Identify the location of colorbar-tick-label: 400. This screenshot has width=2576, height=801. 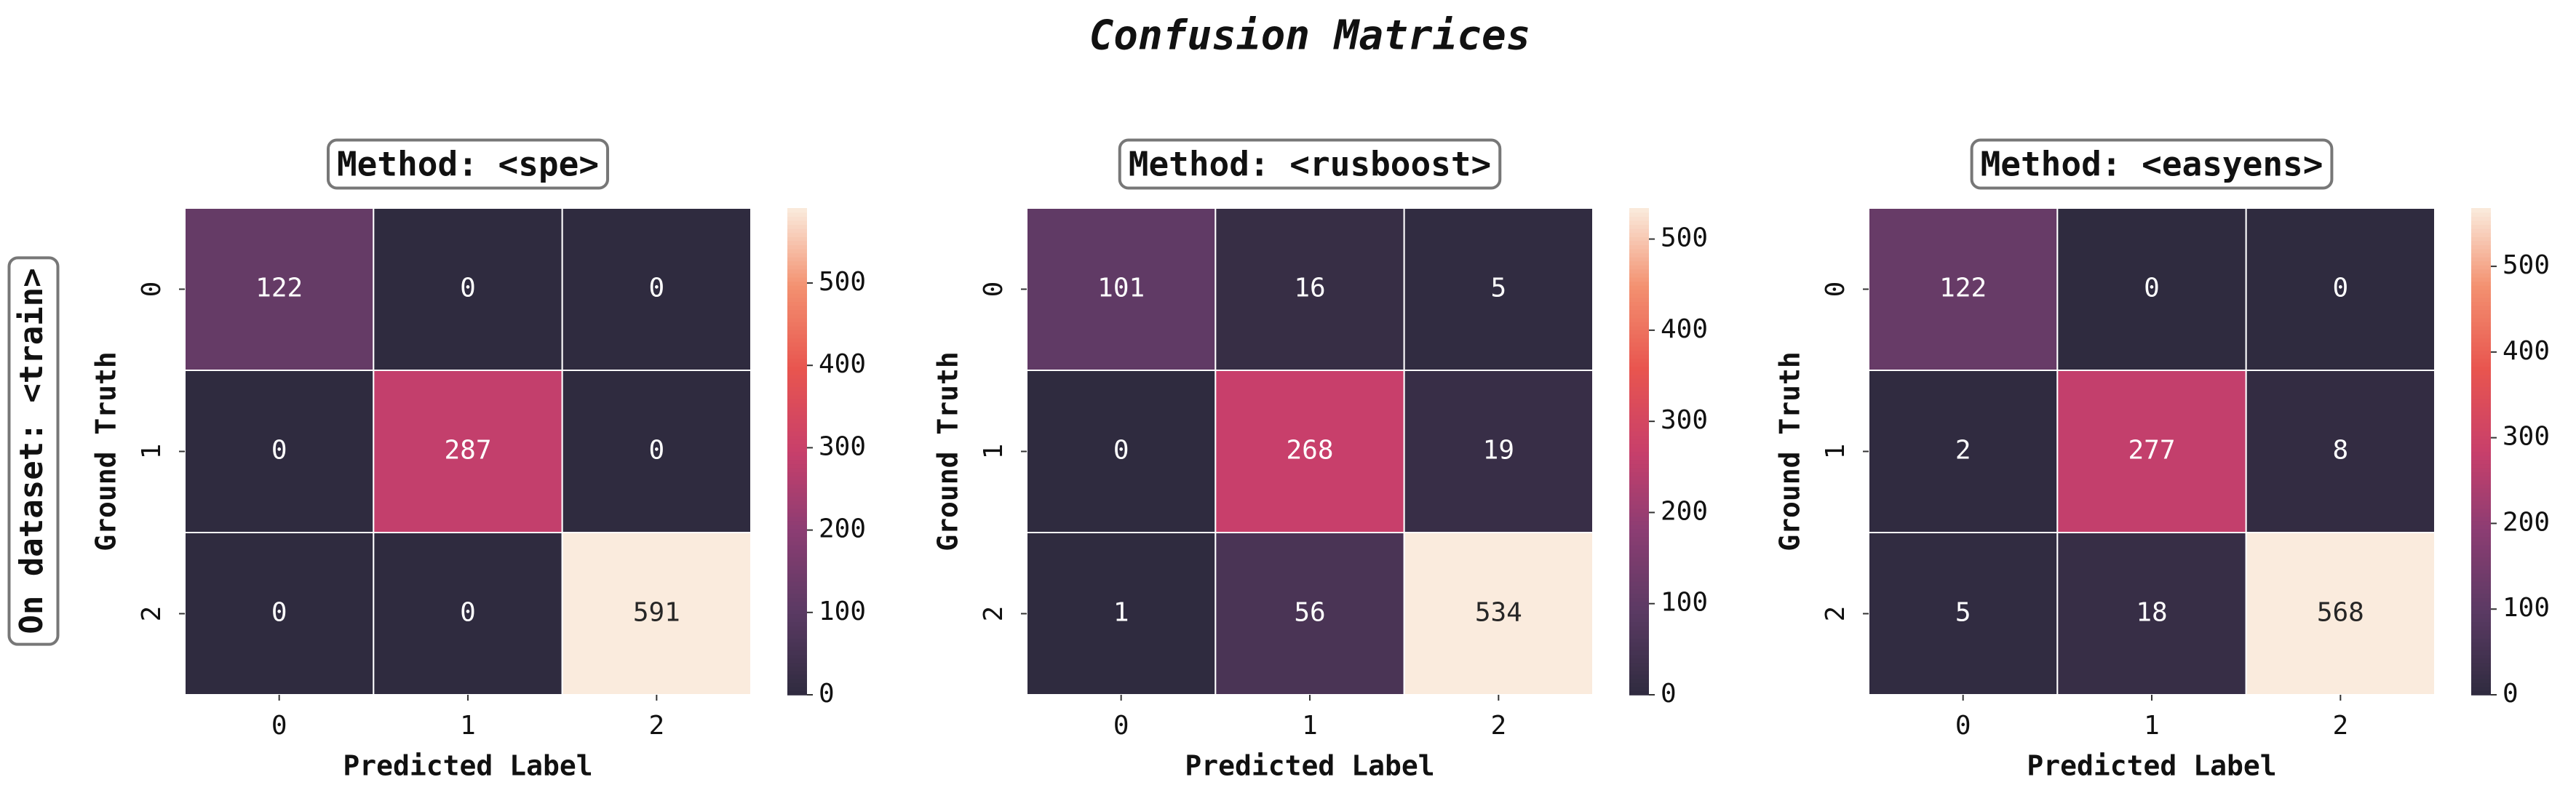
(842, 364).